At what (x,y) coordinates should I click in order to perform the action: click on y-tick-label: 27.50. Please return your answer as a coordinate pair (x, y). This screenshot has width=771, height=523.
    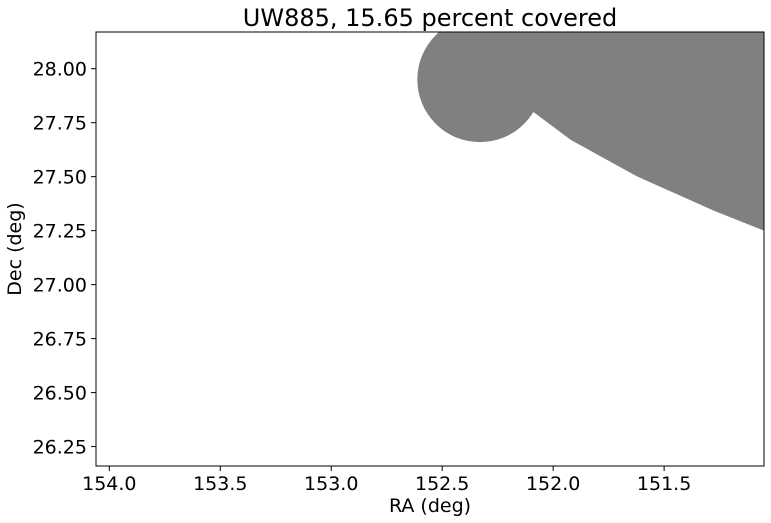
    Looking at the image, I should click on (60, 178).